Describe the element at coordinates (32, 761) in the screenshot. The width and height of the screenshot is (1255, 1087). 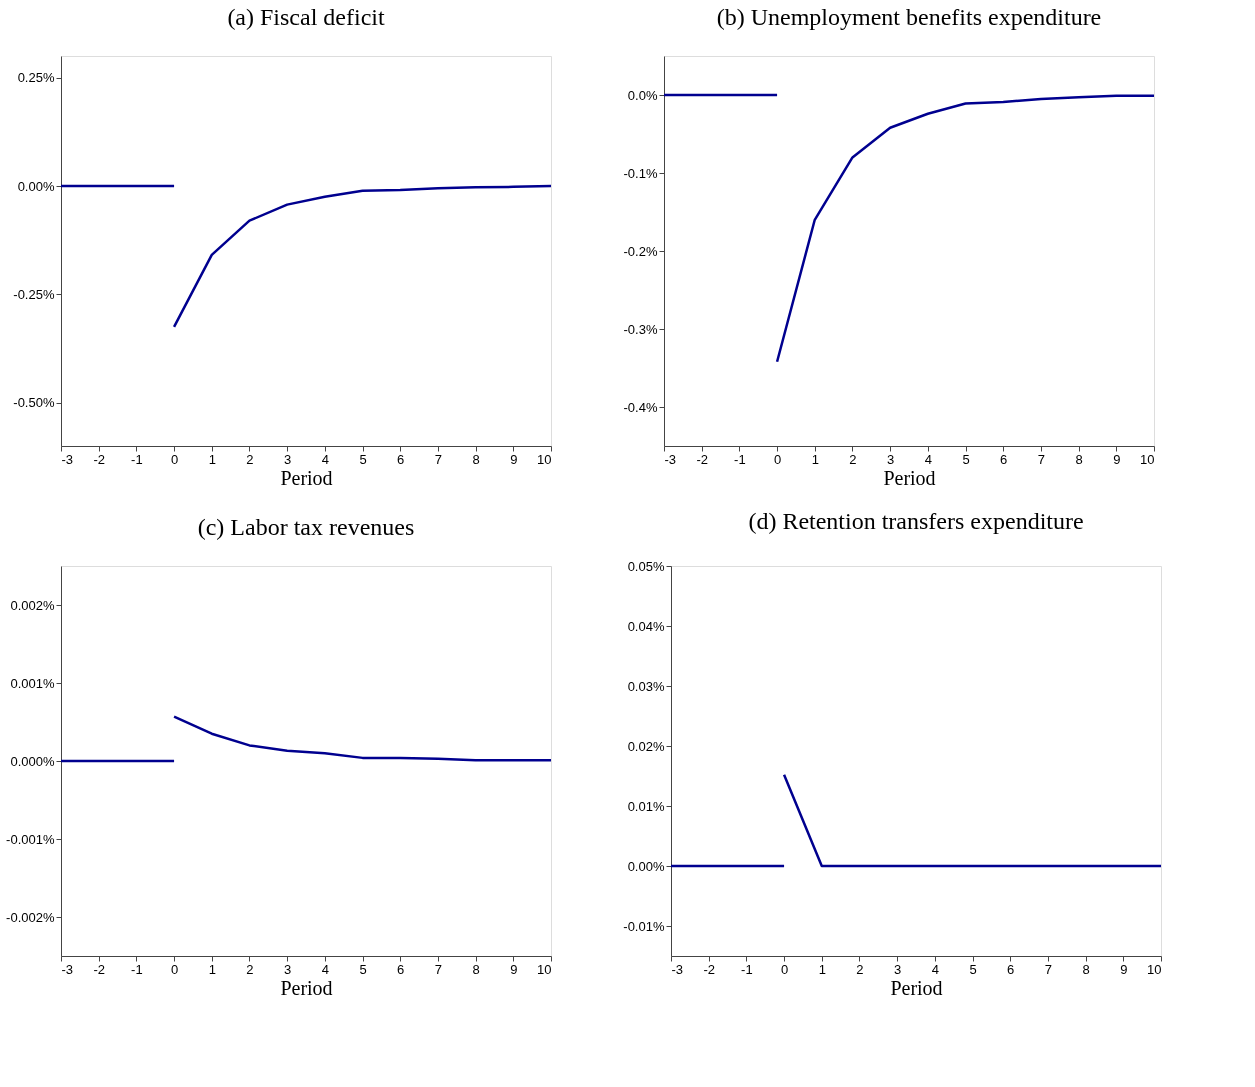
I see `y-tick-label: 0.000%` at that location.